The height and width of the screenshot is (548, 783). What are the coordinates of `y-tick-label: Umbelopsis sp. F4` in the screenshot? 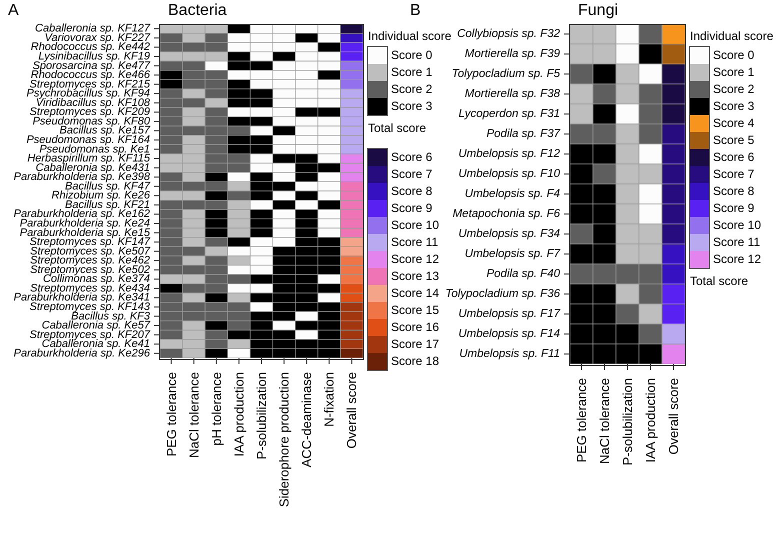 It's located at (512, 194).